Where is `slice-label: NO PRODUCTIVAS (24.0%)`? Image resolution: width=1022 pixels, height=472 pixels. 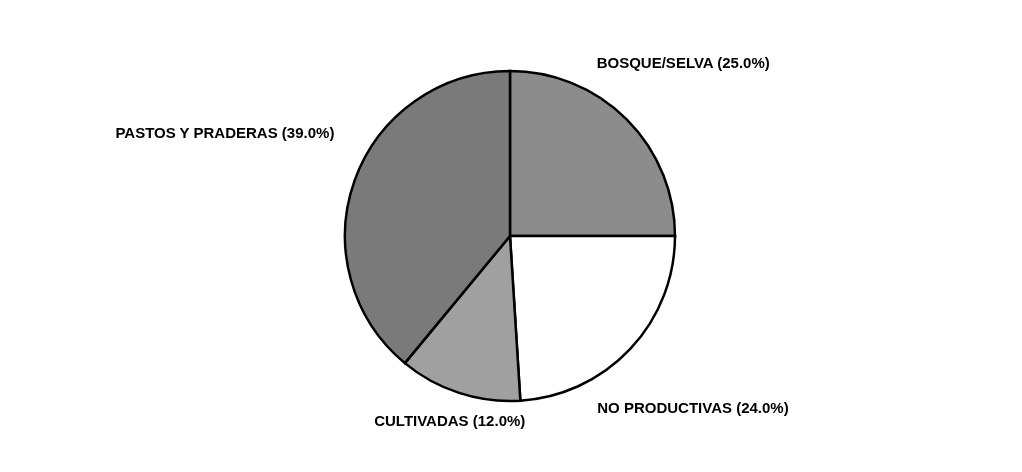
slice-label: NO PRODUCTIVAS (24.0%) is located at coordinates (693, 407).